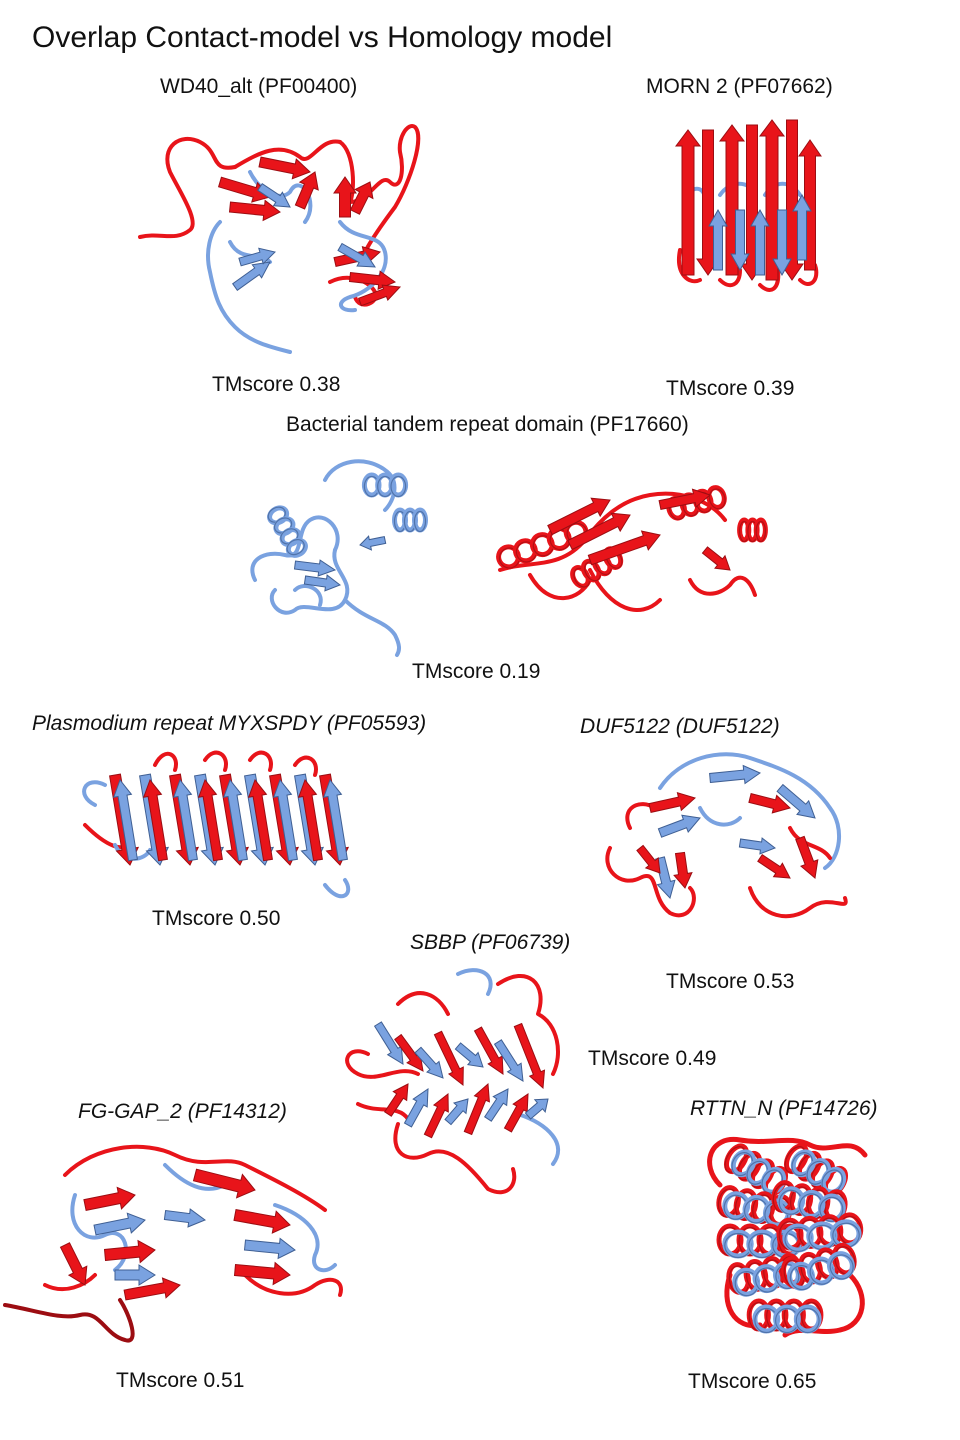 The height and width of the screenshot is (1440, 960). I want to click on structure-fggap, so click(173, 1243).